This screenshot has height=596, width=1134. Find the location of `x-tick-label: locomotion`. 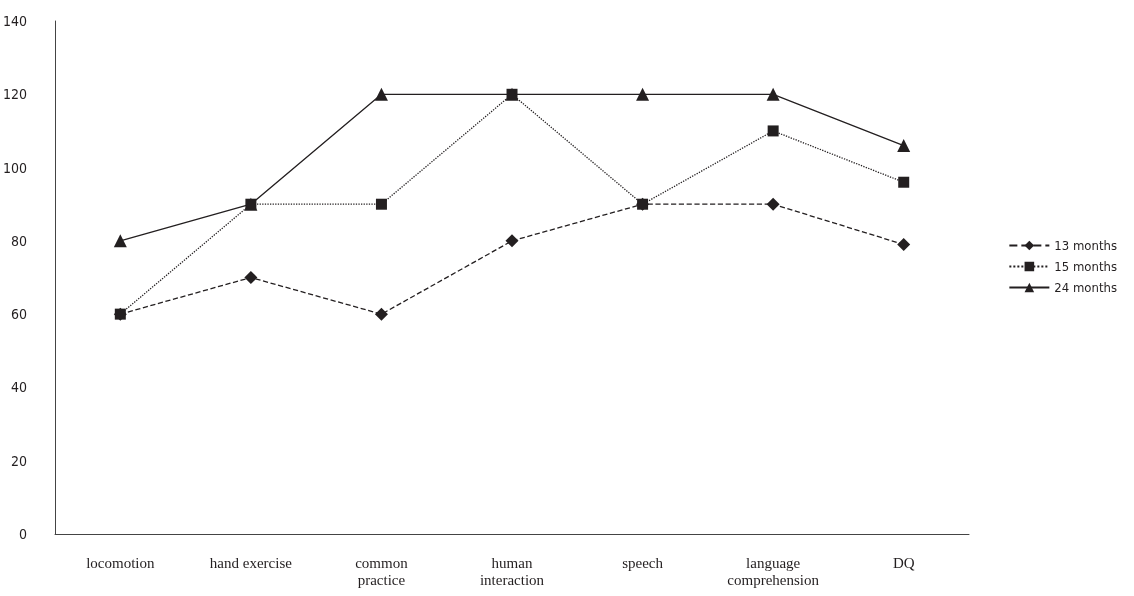

x-tick-label: locomotion is located at coordinates (120, 562).